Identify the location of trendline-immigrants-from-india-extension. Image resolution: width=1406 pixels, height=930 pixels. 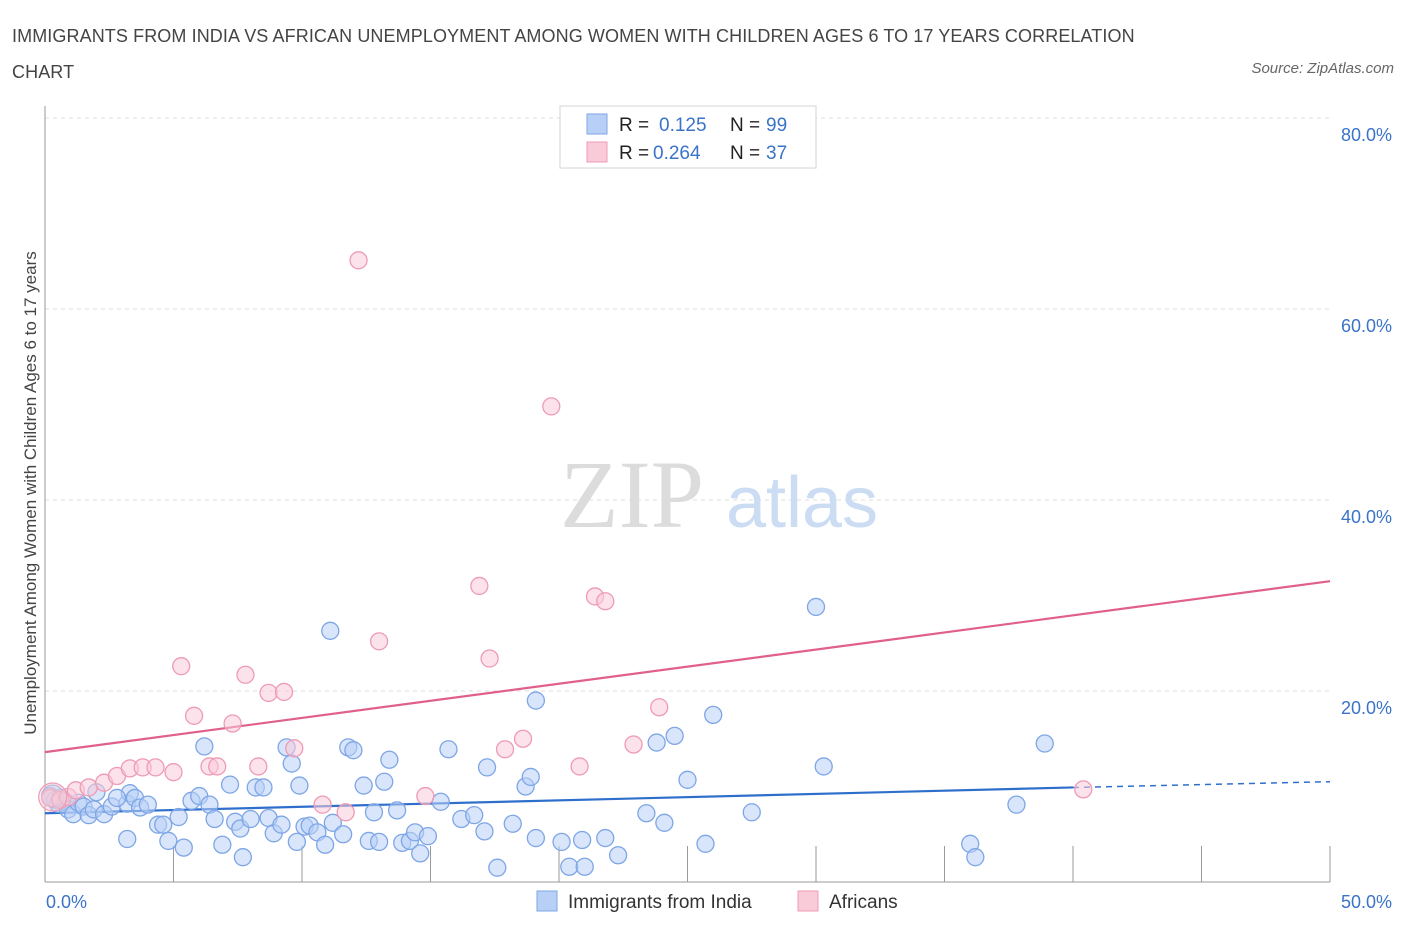
(1201, 784).